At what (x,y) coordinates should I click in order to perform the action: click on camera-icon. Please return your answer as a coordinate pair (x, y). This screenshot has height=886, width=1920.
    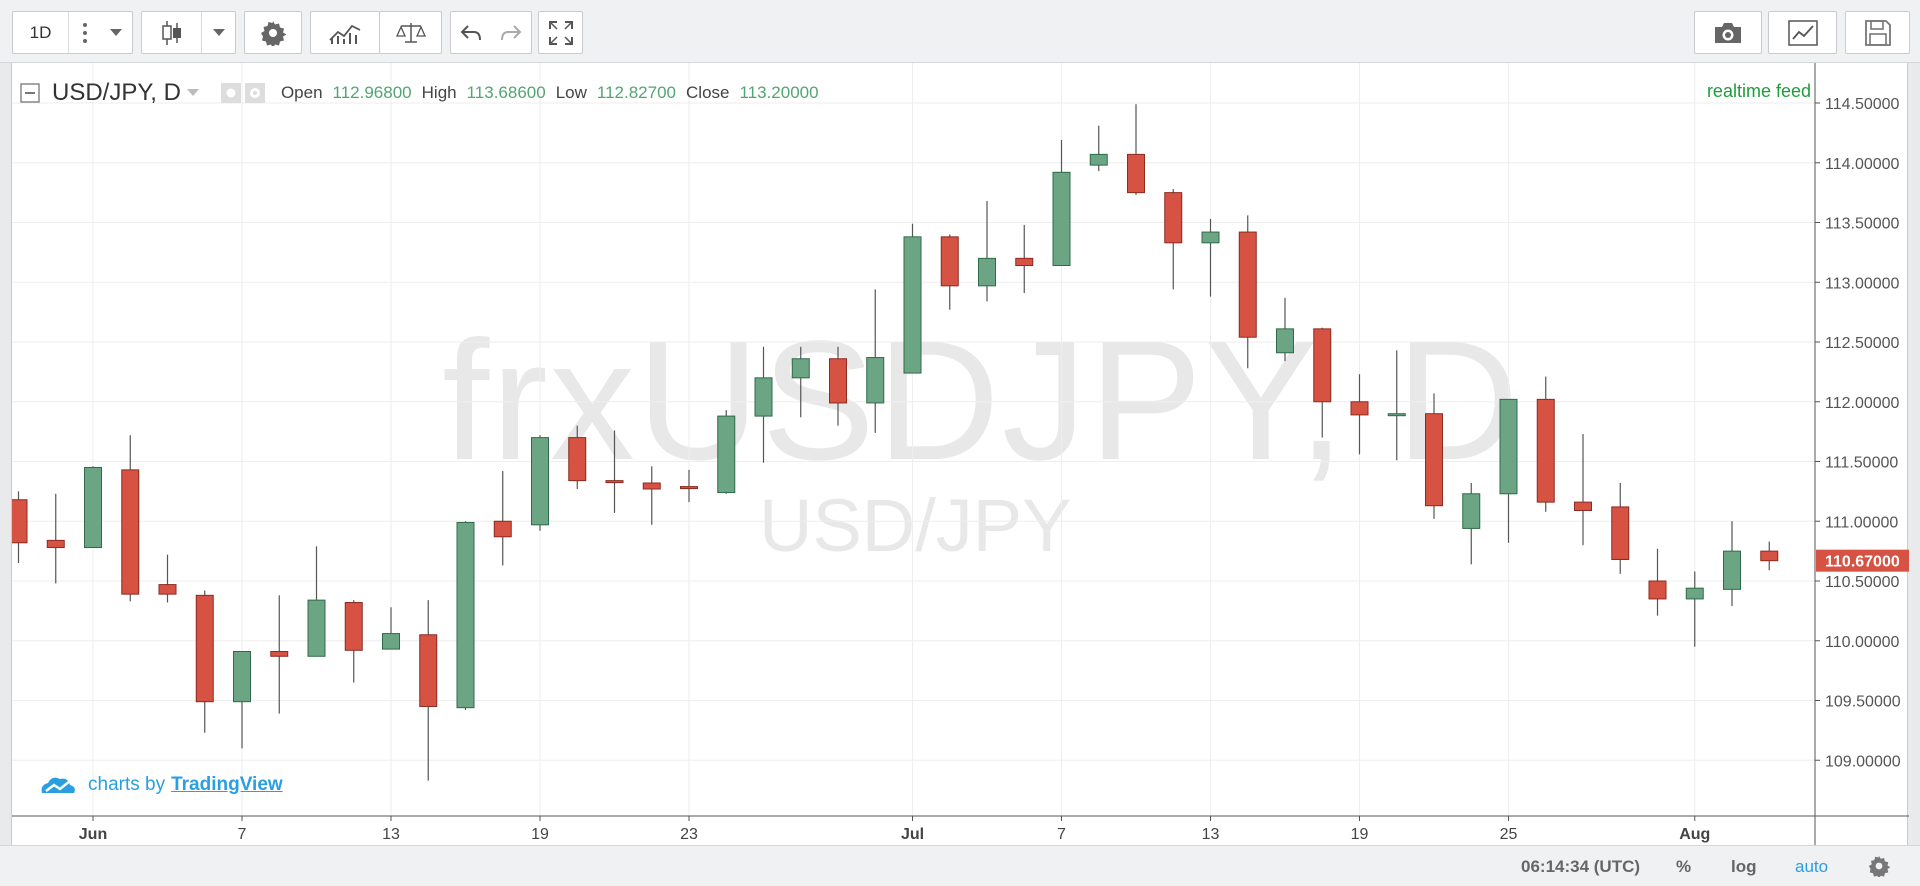
    Looking at the image, I should click on (1728, 32).